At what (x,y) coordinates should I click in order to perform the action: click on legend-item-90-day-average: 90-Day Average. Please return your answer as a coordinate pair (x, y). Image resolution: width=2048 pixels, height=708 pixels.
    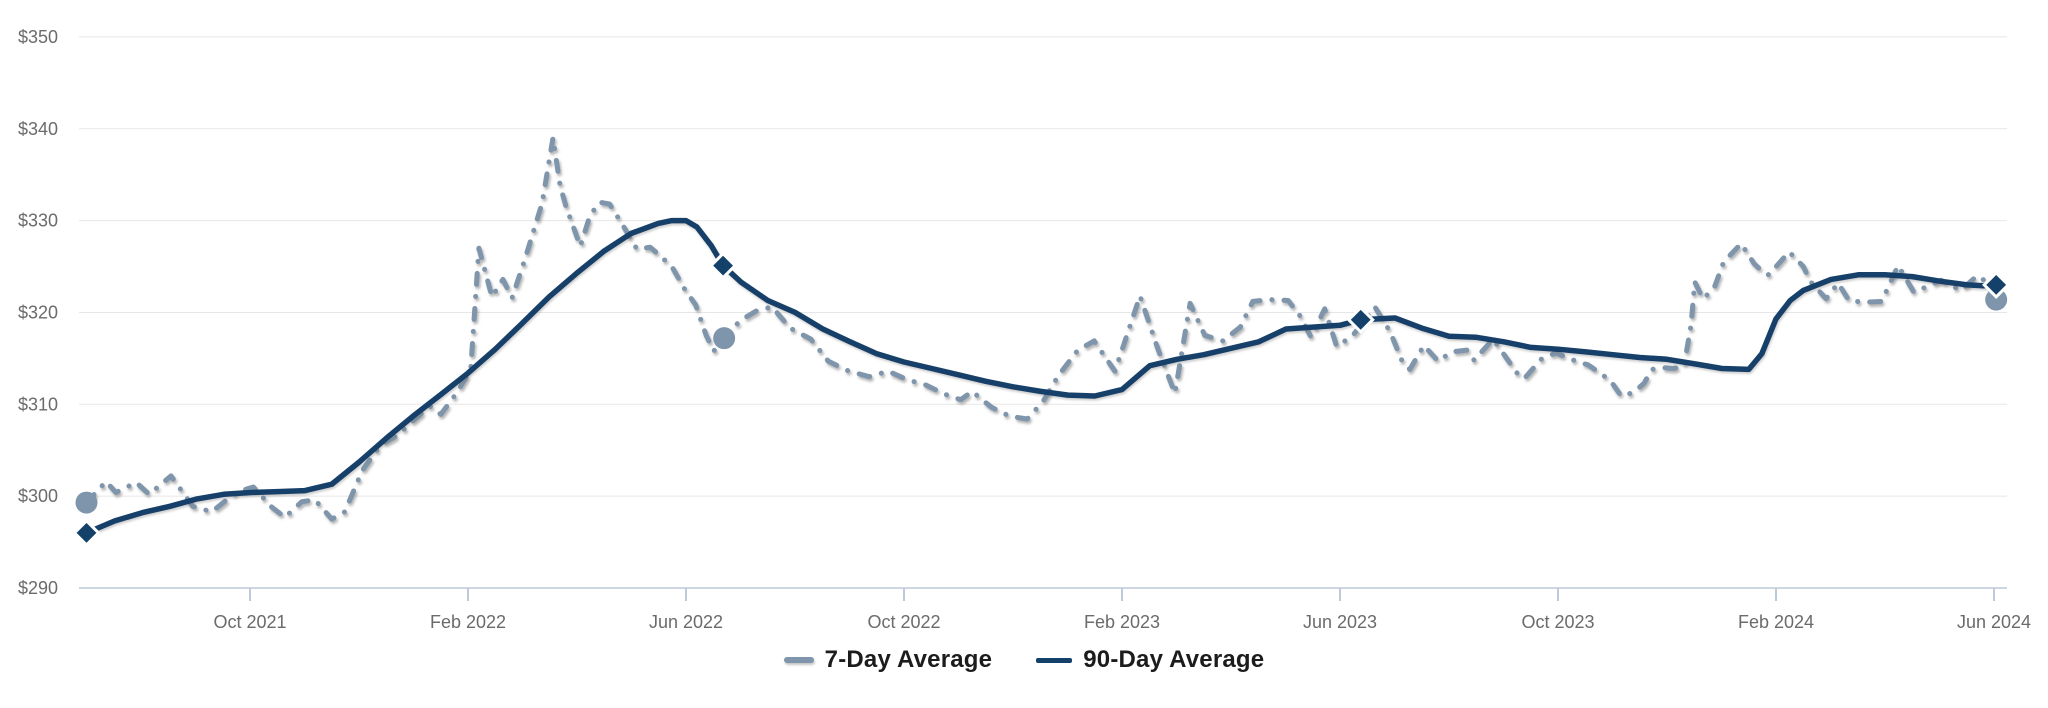
    Looking at the image, I should click on (1150, 660).